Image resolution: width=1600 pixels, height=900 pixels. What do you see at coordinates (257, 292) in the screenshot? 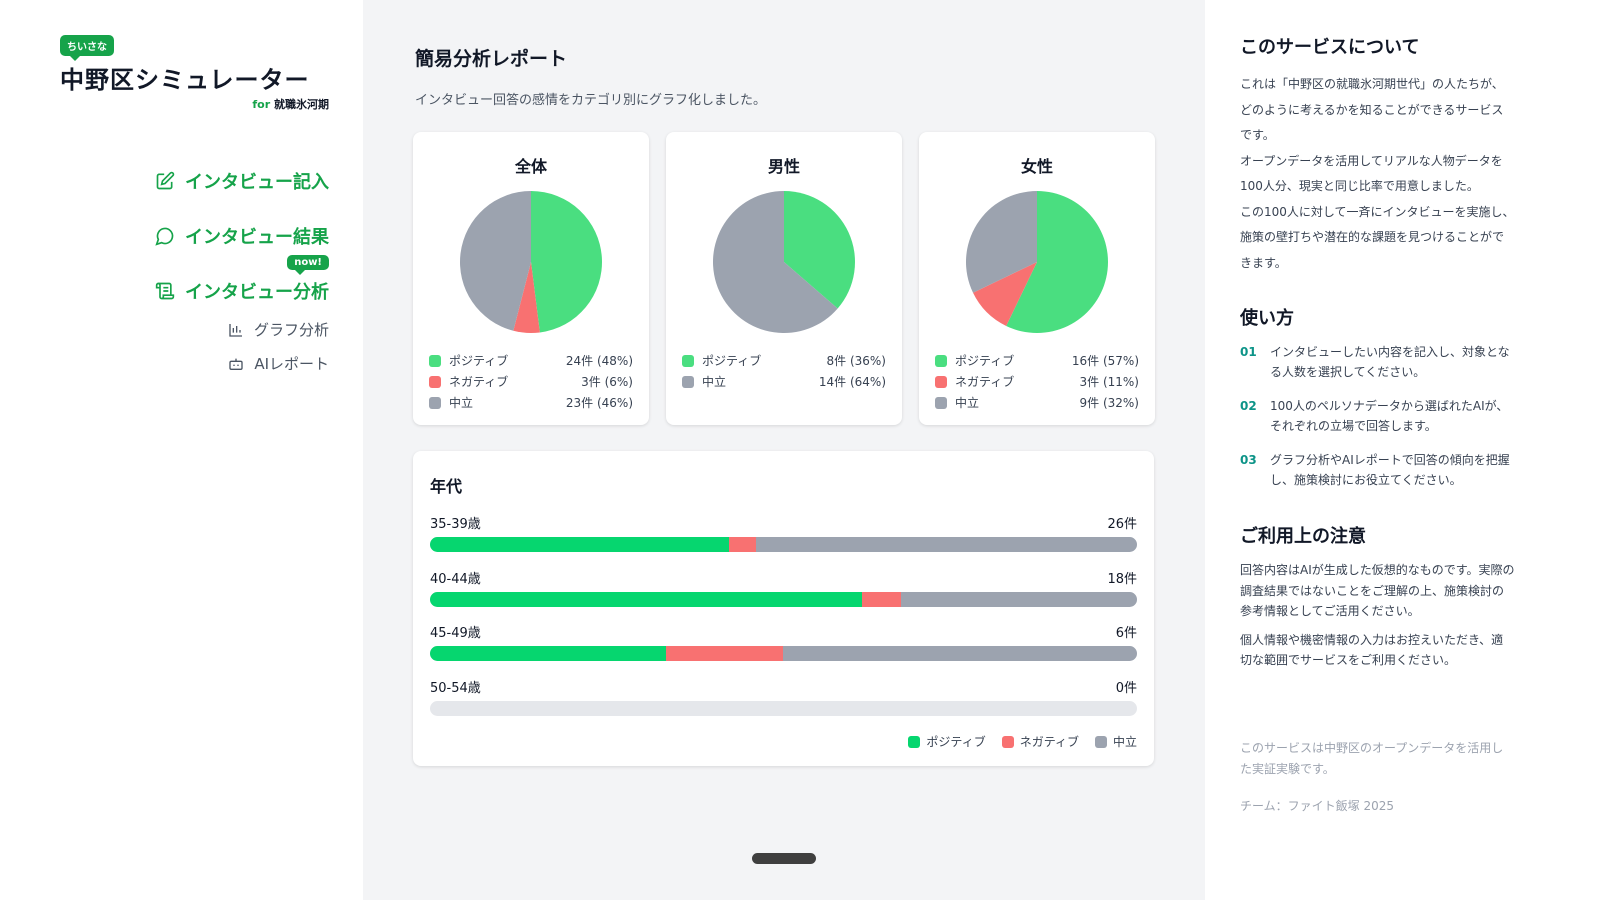
I see `nav-label: インタビュー分析` at bounding box center [257, 292].